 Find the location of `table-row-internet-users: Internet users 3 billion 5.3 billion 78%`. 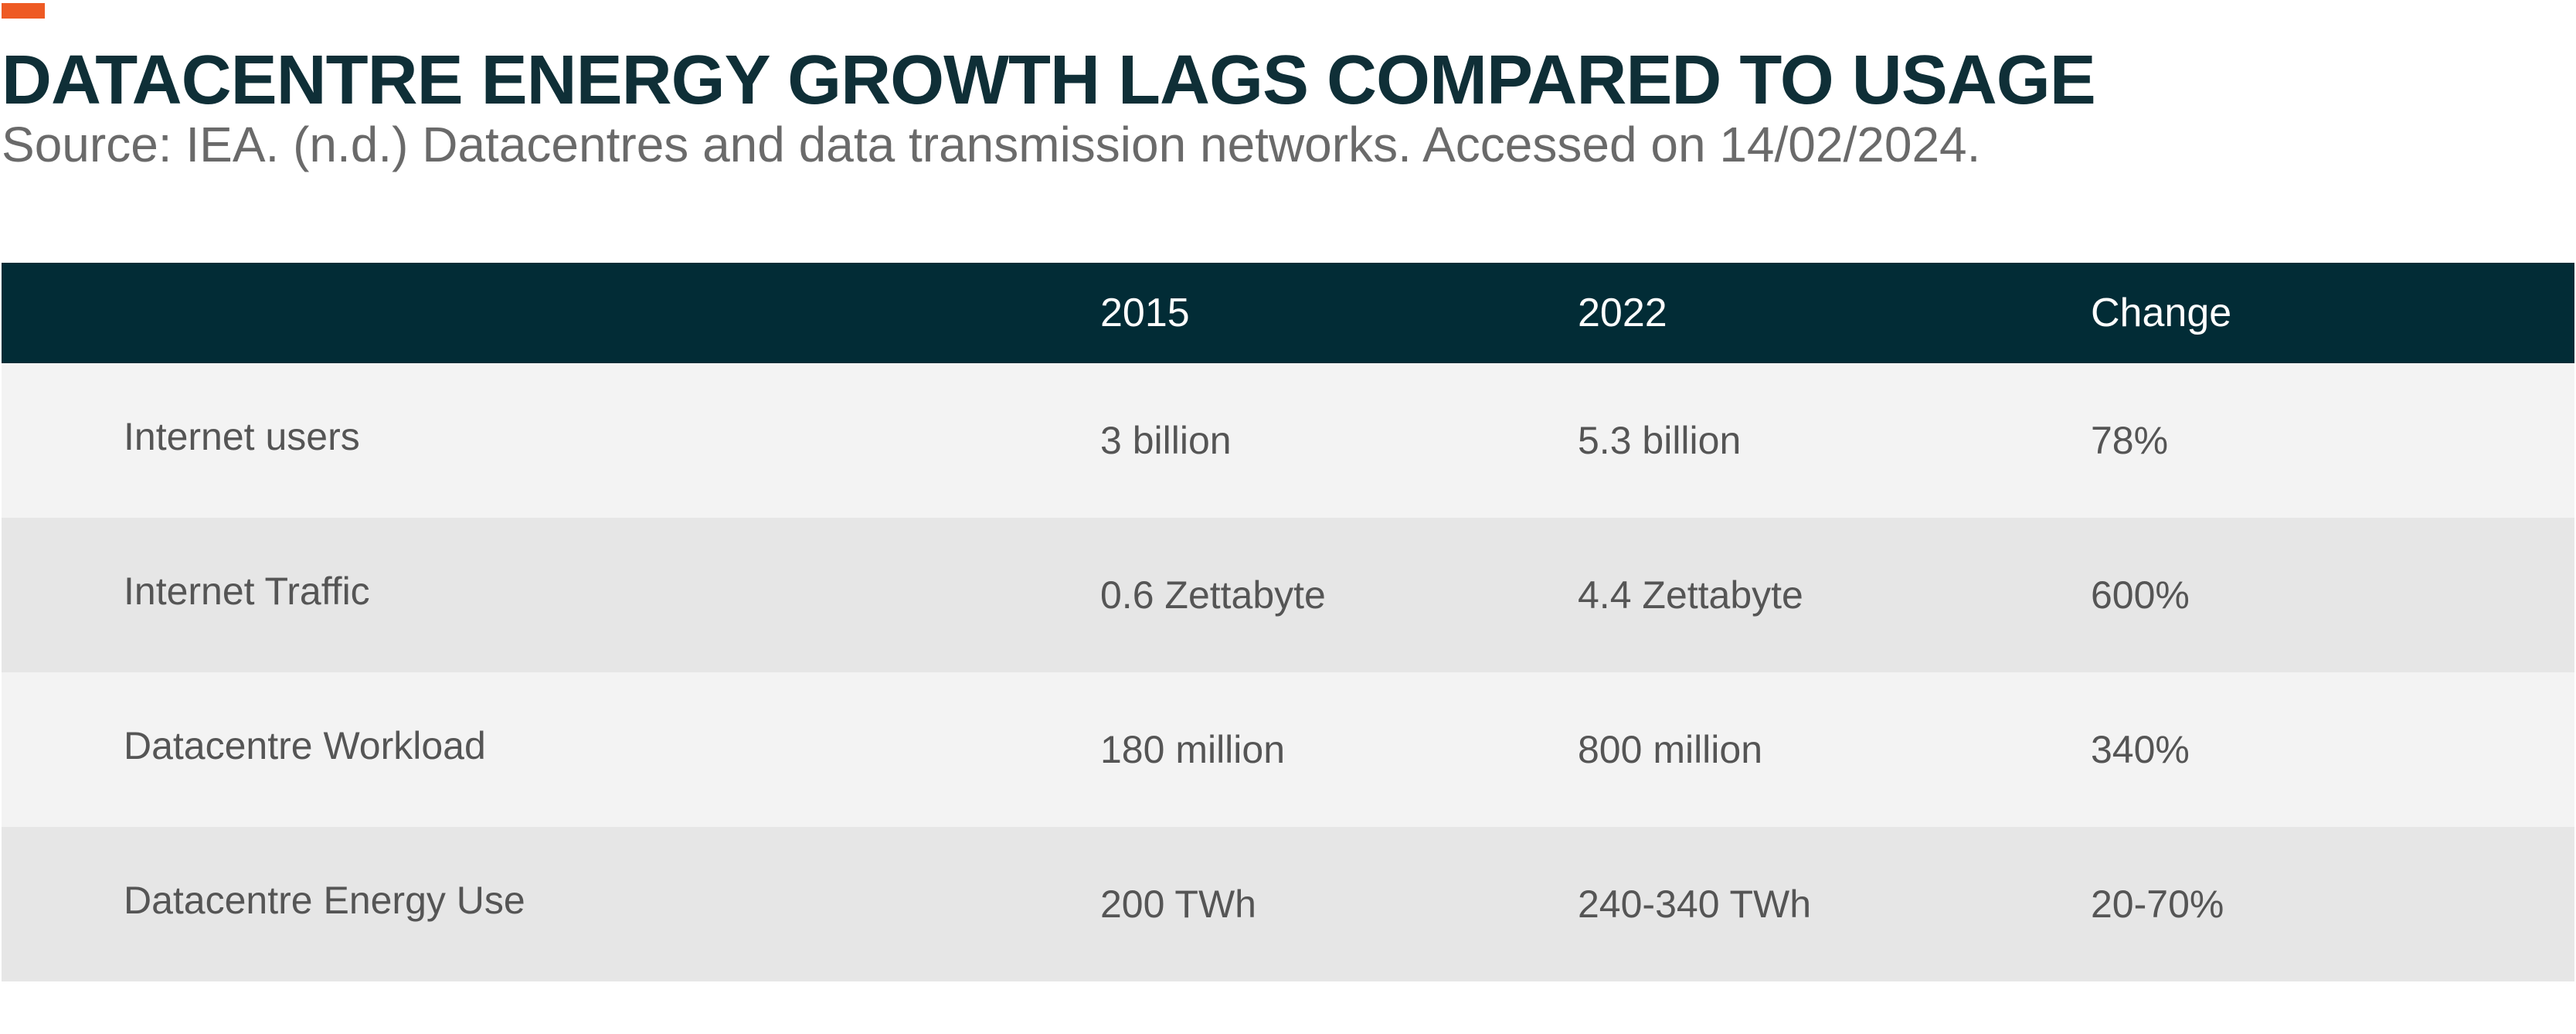

table-row-internet-users: Internet users 3 billion 5.3 billion 78% is located at coordinates (1288, 440).